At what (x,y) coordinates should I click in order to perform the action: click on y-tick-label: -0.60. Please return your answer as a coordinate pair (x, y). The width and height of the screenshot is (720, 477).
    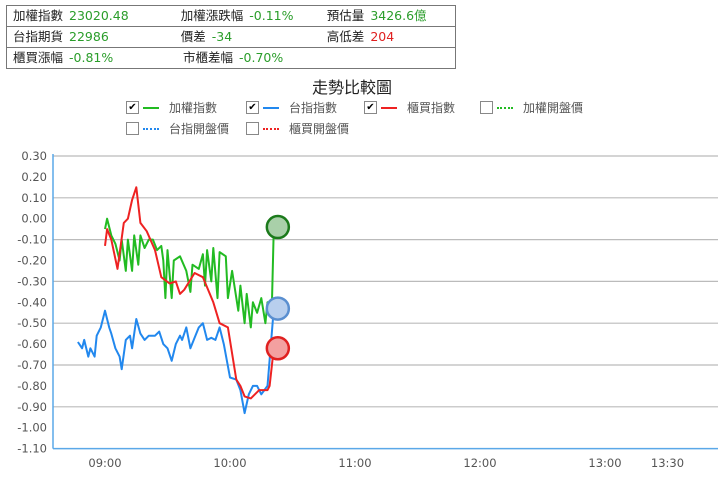
    Looking at the image, I should click on (32, 344).